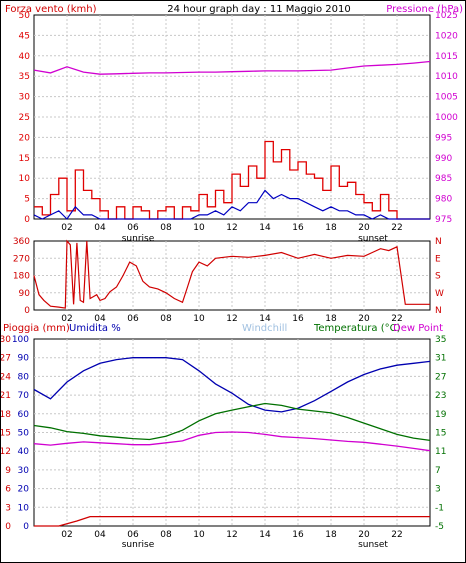  I want to click on y2-tick-label: 1000, so click(446, 118).